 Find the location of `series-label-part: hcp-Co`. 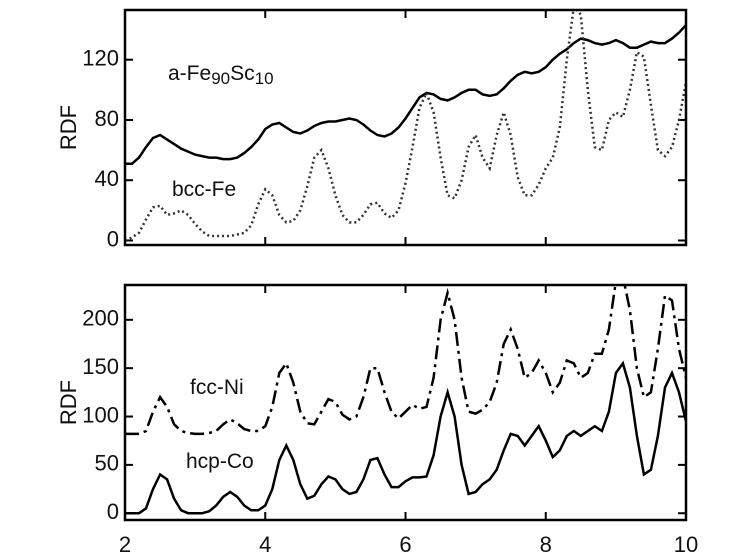

series-label-part: hcp-Co is located at coordinates (220, 461).